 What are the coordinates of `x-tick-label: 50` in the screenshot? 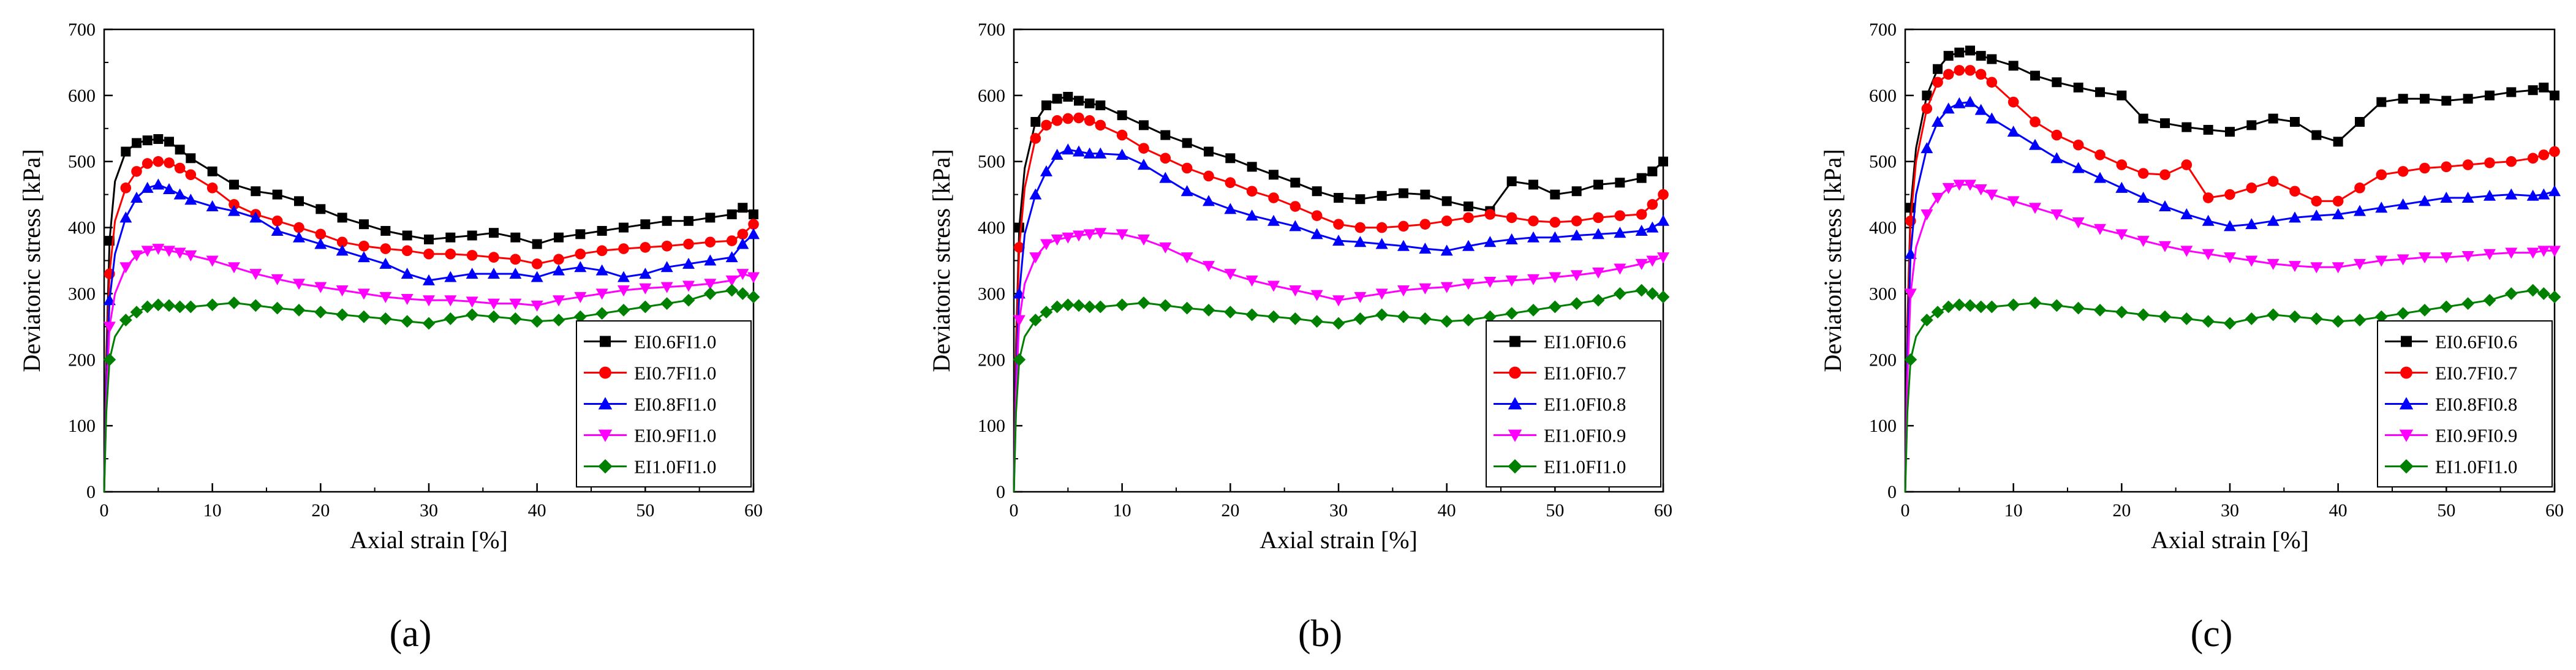 It's located at (1555, 510).